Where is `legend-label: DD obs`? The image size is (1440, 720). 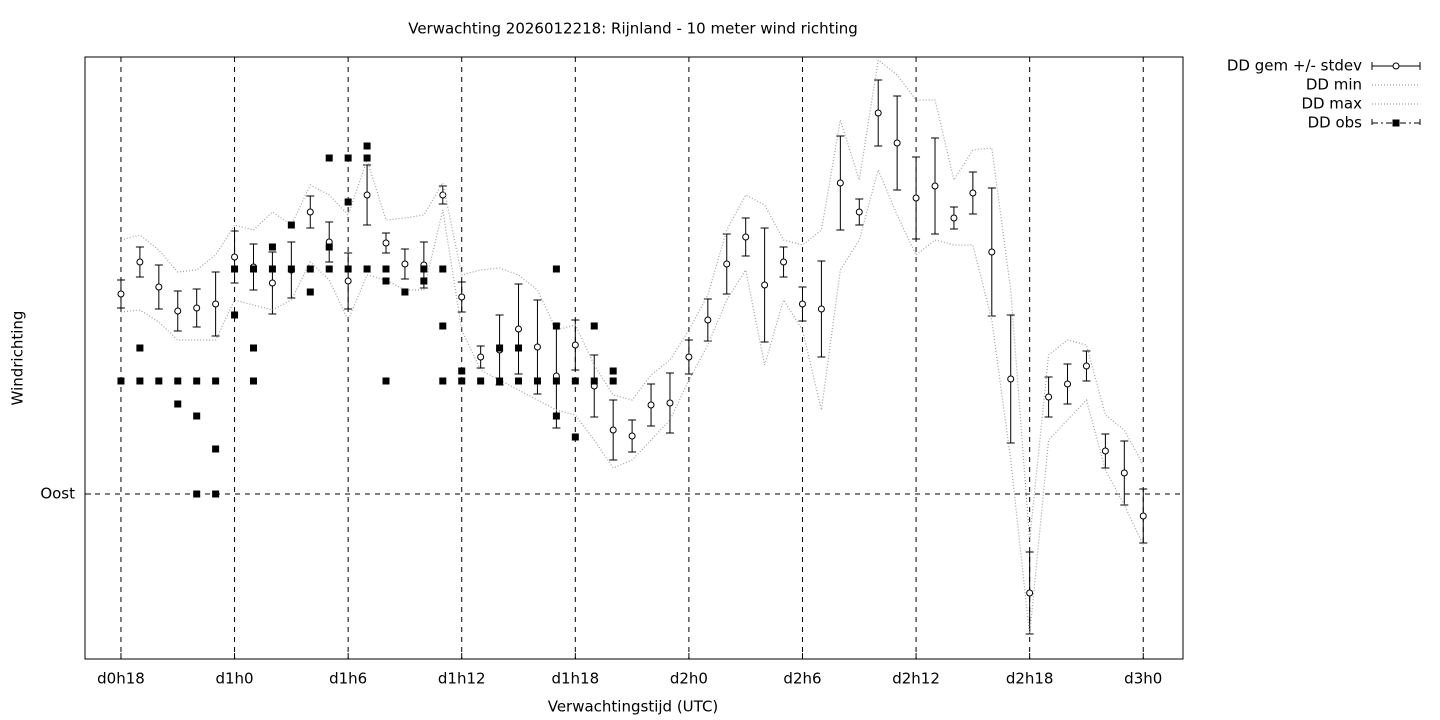
legend-label: DD obs is located at coordinates (1335, 123).